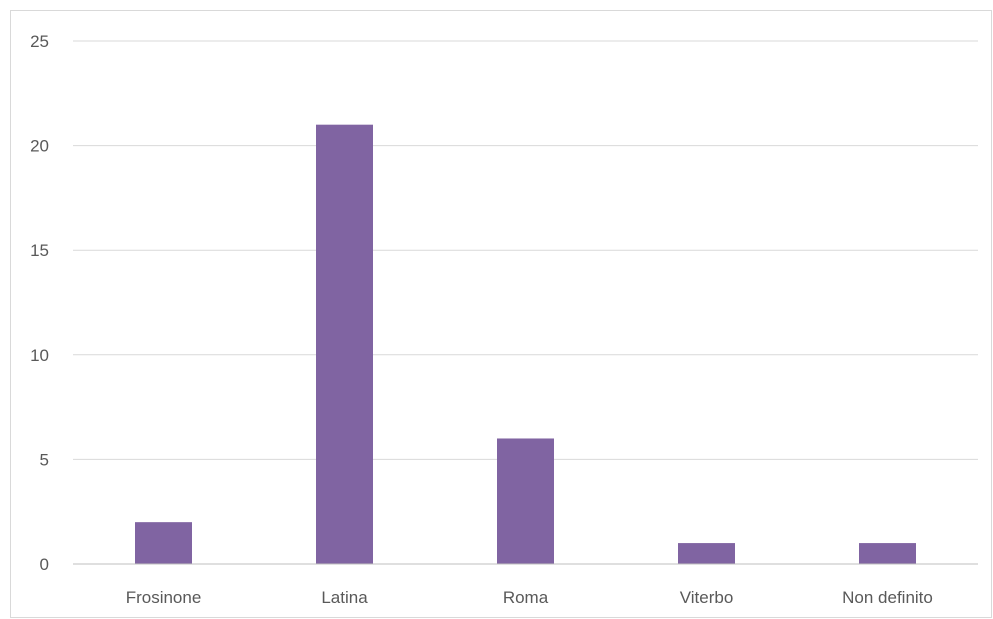 This screenshot has width=993, height=619. What do you see at coordinates (39, 41) in the screenshot?
I see `y-tick-label: 25` at bounding box center [39, 41].